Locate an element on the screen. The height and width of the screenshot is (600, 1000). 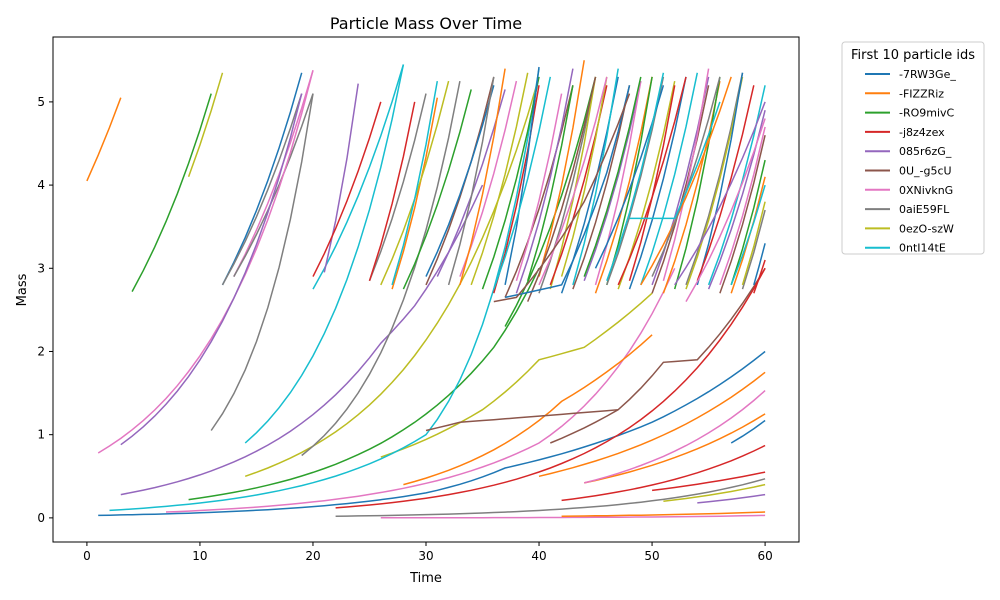
y-axis-label: Mass is located at coordinates (22, 289).